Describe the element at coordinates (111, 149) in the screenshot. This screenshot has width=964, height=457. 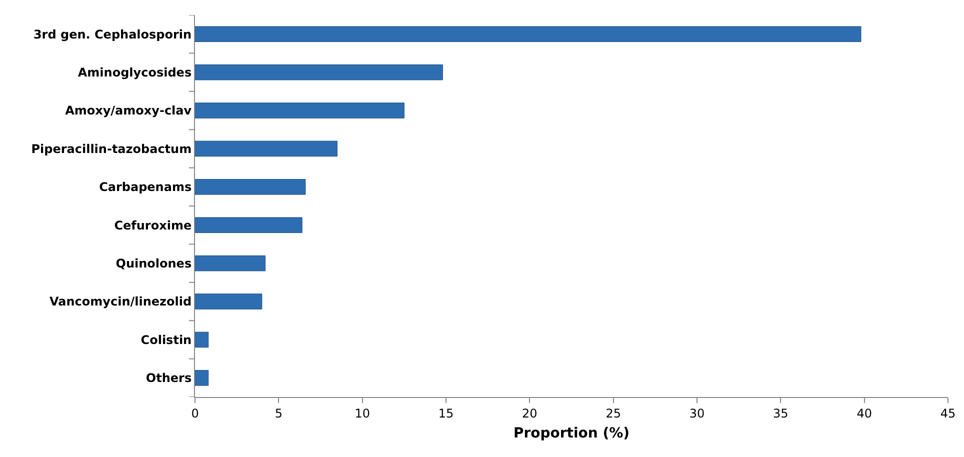
I see `y-tick-label: Piperacillin-tazobactum` at that location.